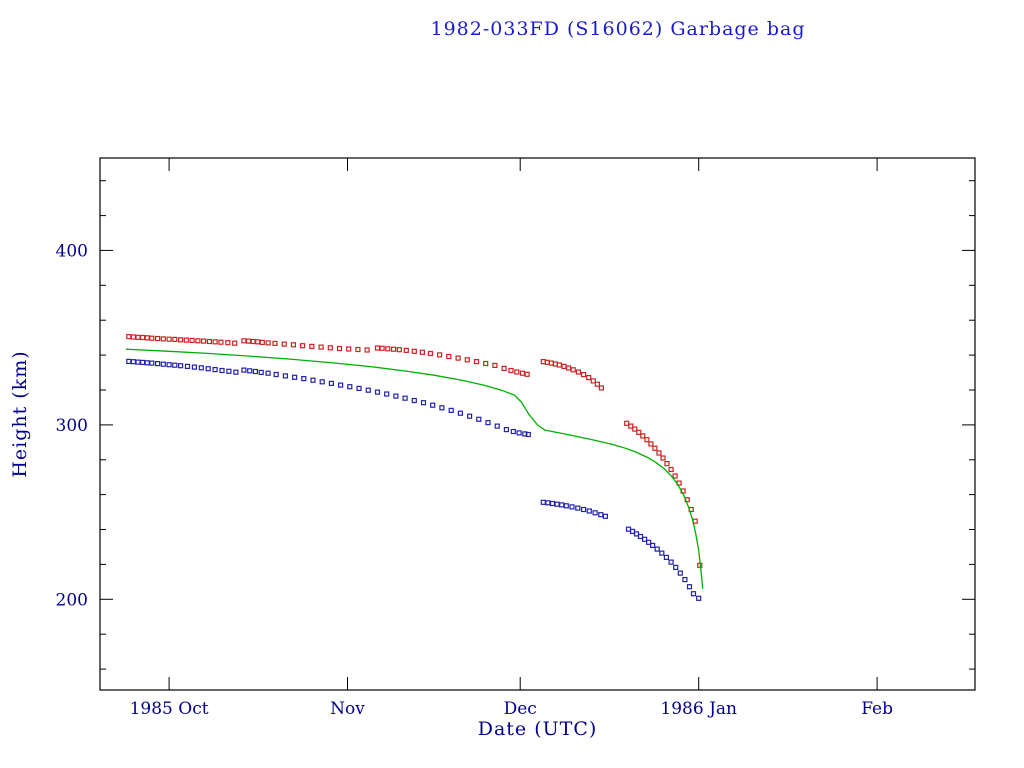 The image size is (1024, 768). I want to click on x-tick-label: Feb, so click(877, 709).